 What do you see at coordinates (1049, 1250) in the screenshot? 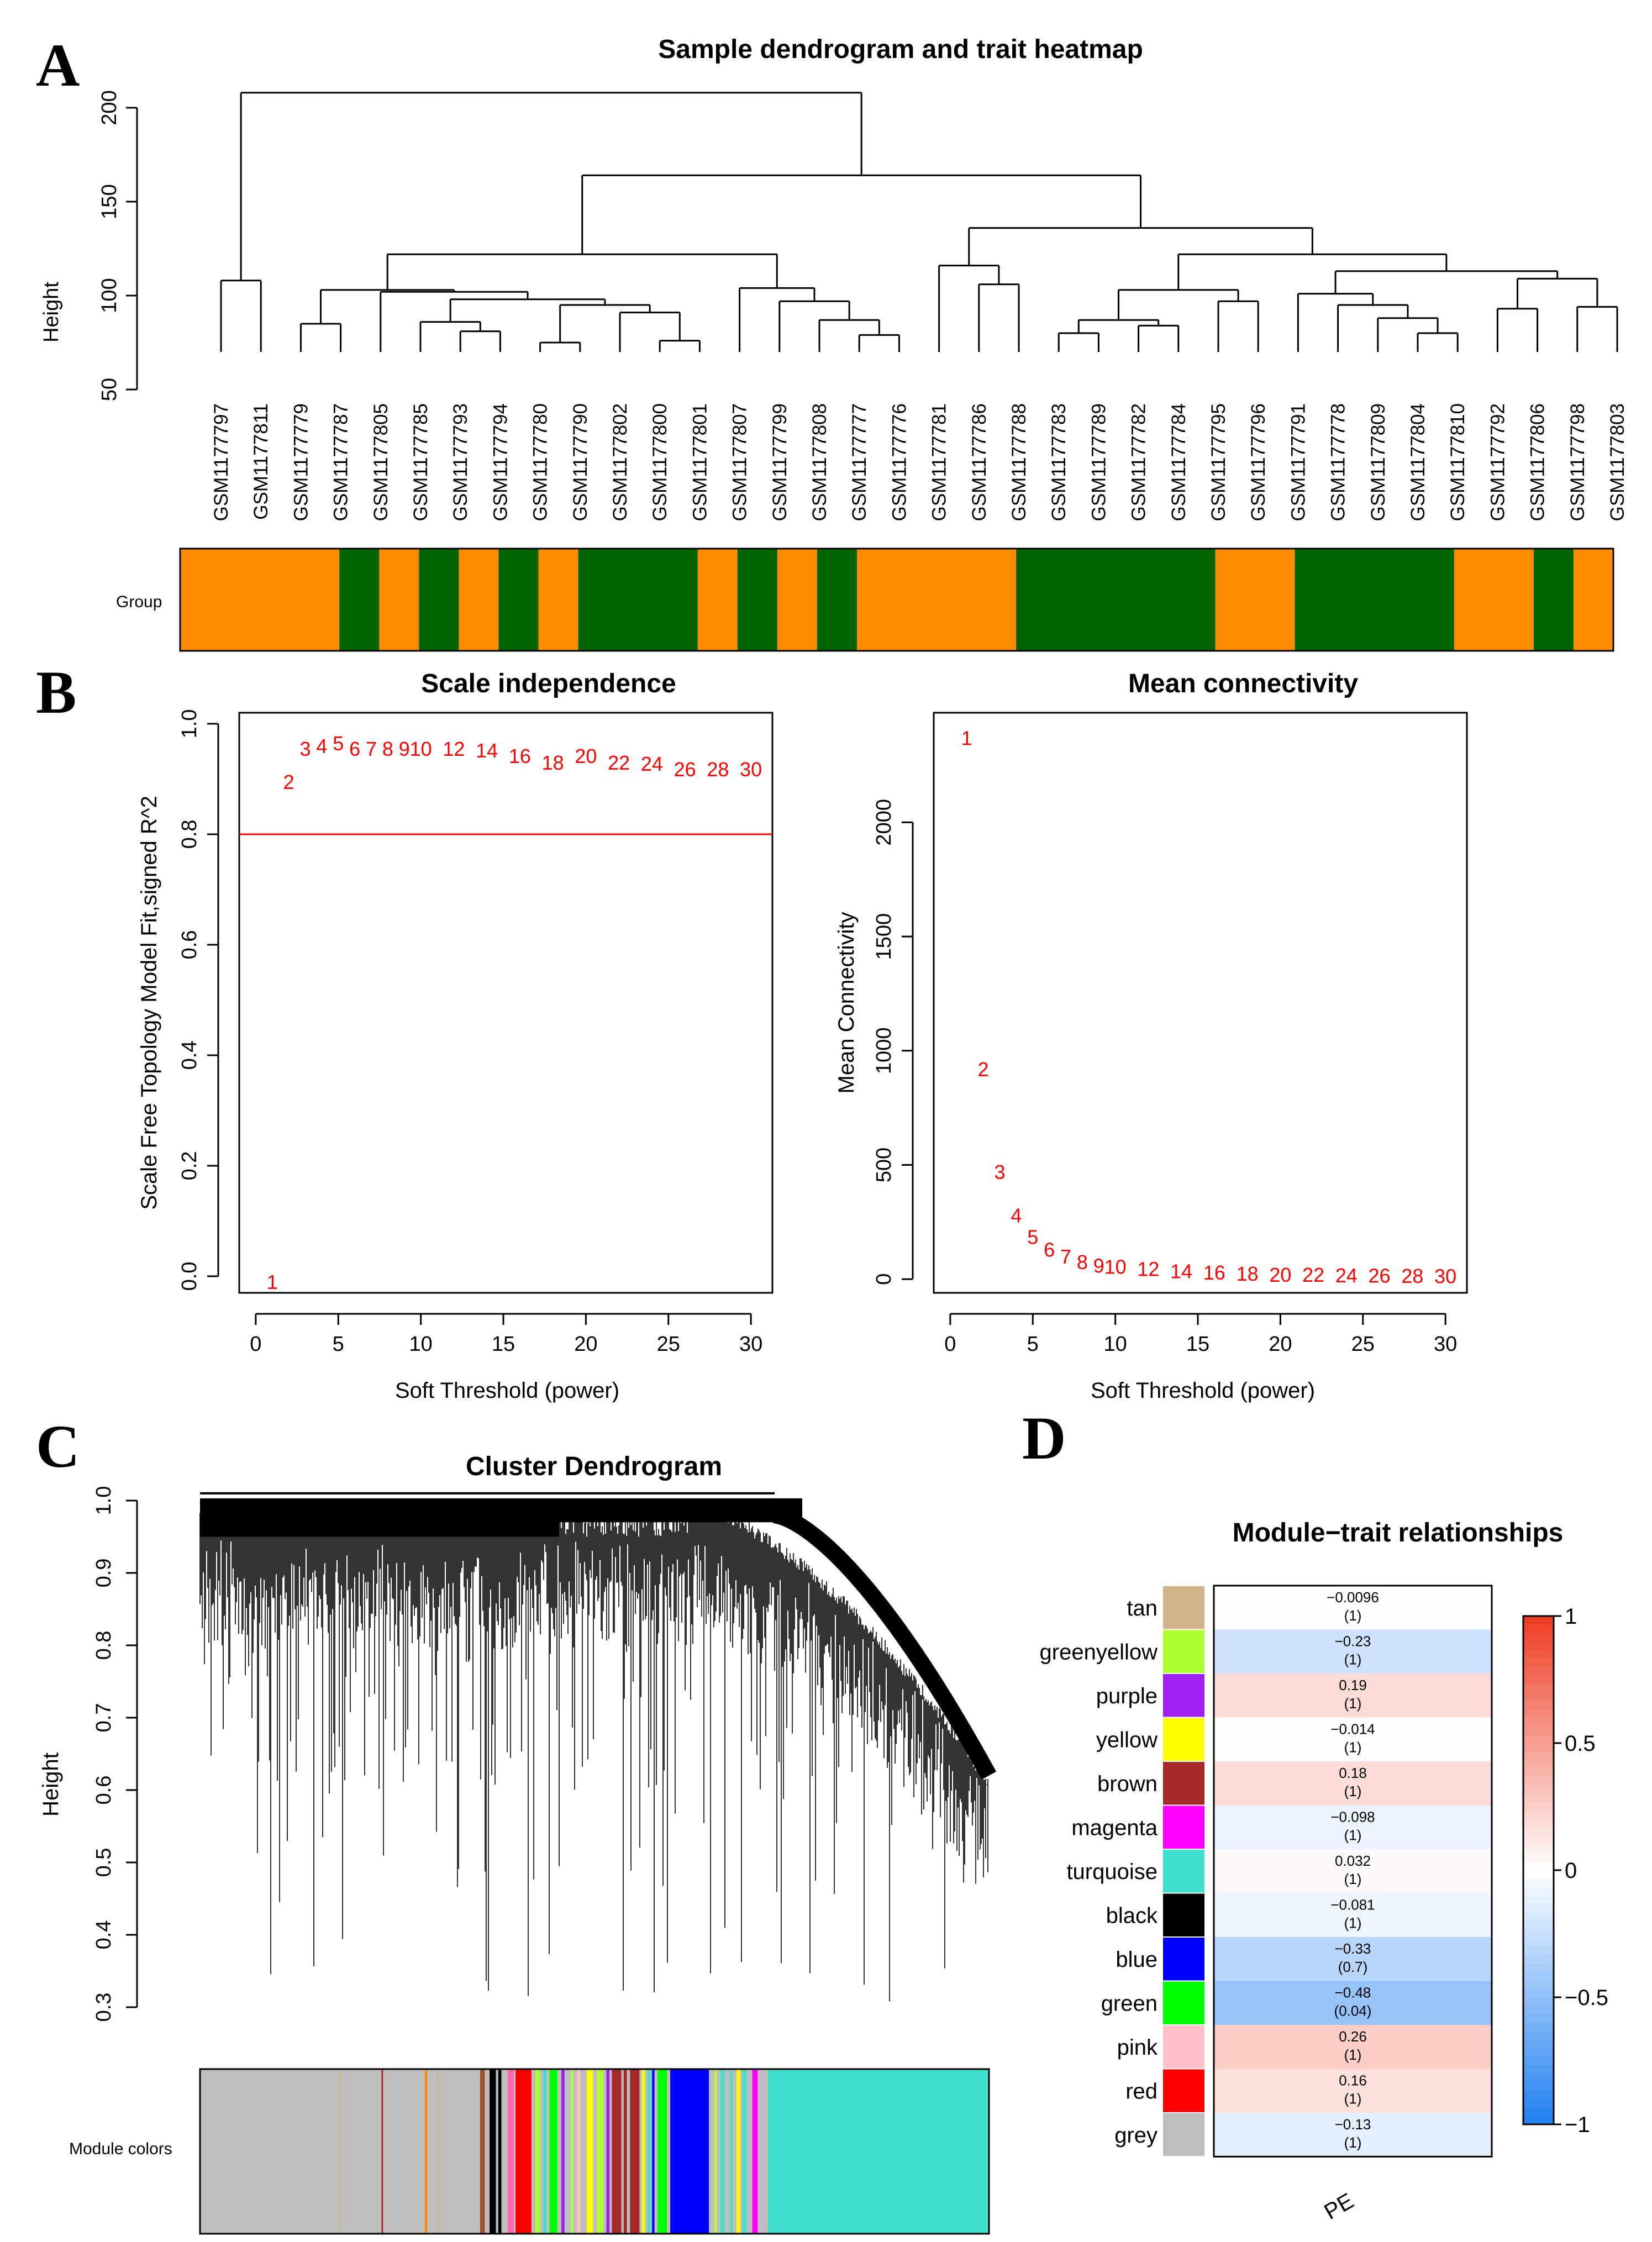
I see `mean-connectivity-point-label: 6` at bounding box center [1049, 1250].